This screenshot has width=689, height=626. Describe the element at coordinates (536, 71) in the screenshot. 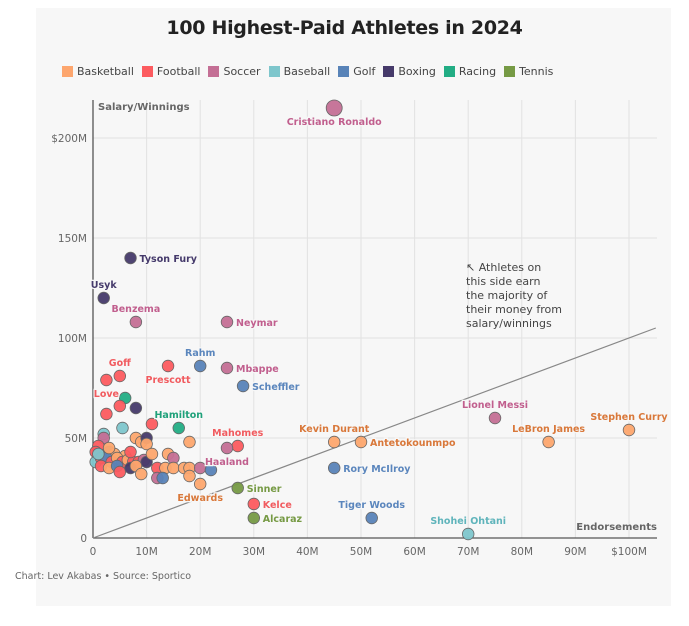

I see `legend-label: Tennis` at that location.